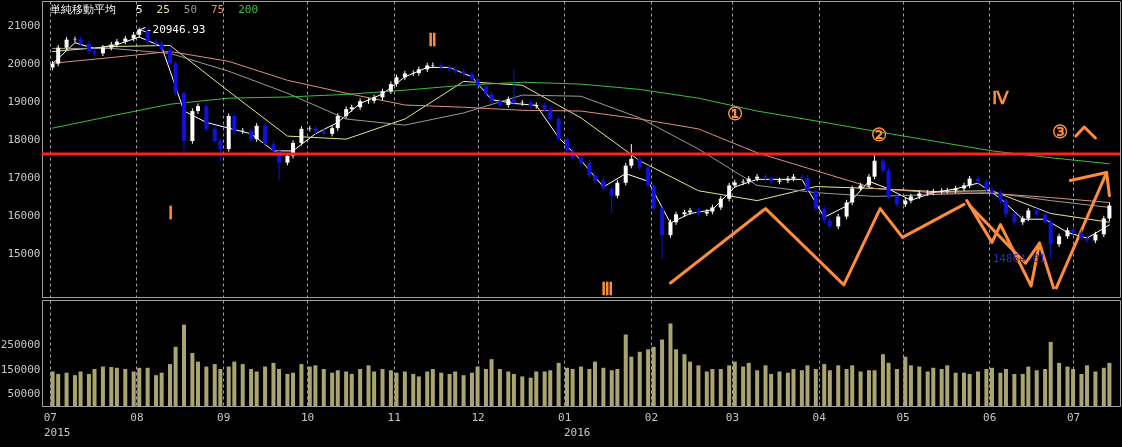 The width and height of the screenshot is (1122, 447). I want to click on annotation: <-20946.93, so click(172, 29).